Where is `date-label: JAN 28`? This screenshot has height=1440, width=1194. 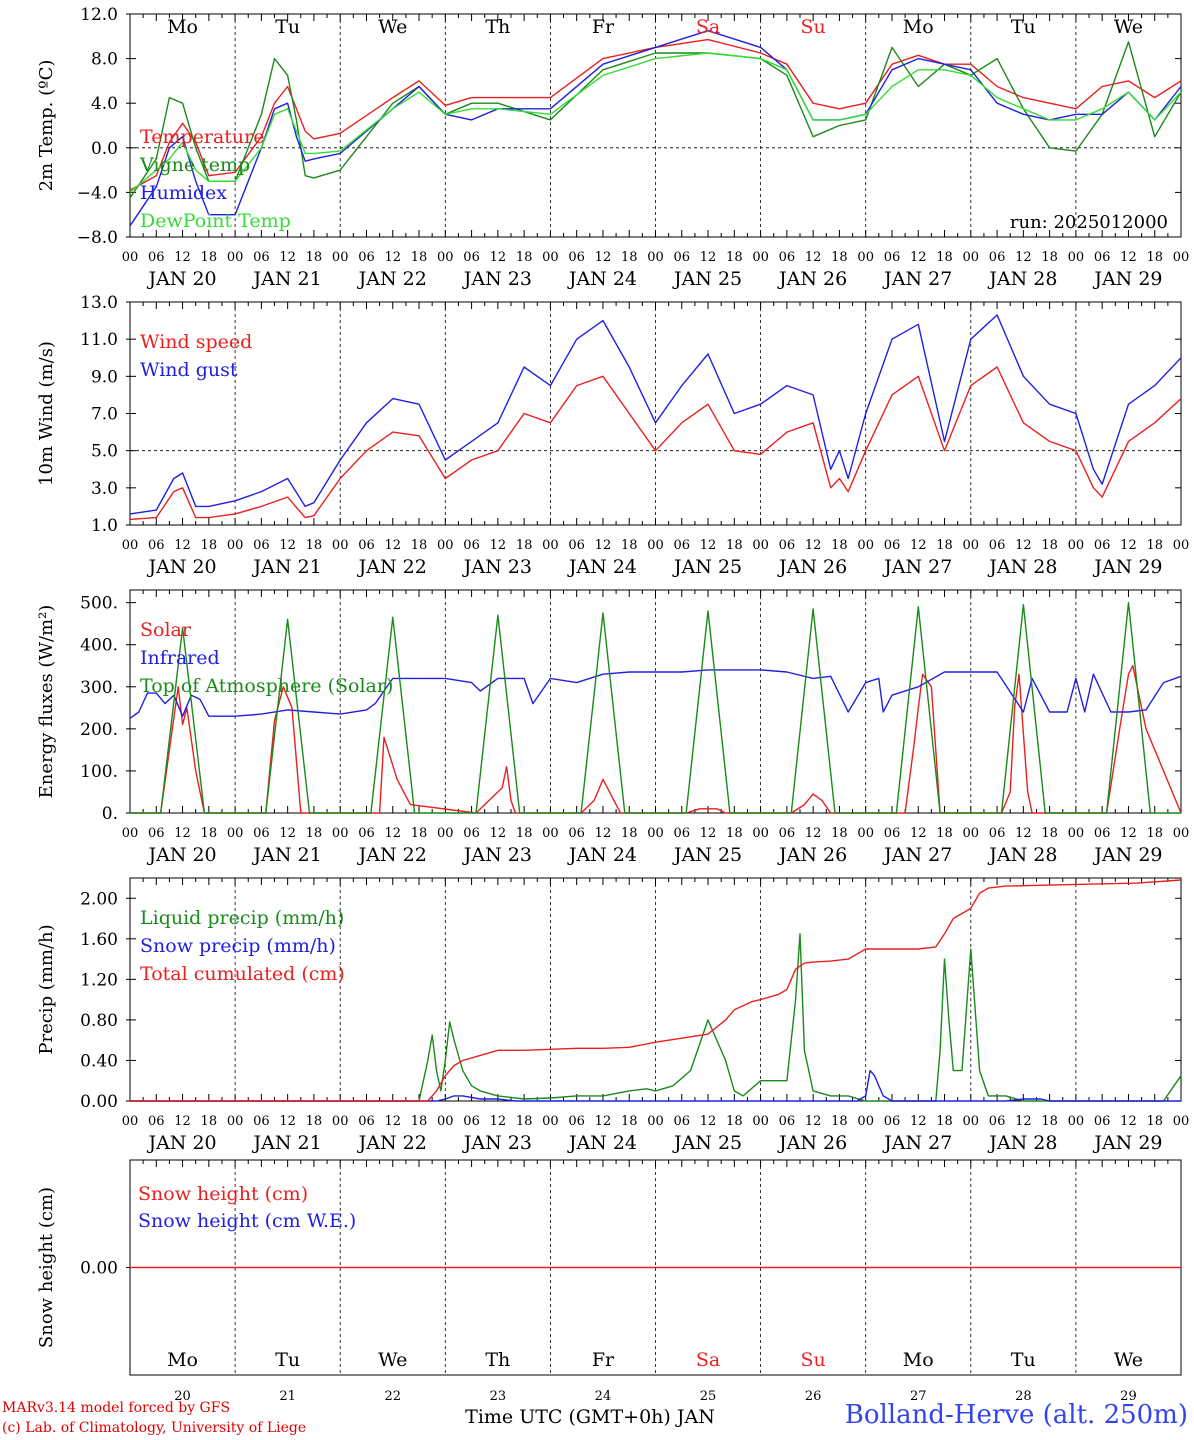
date-label: JAN 28 is located at coordinates (1022, 1143).